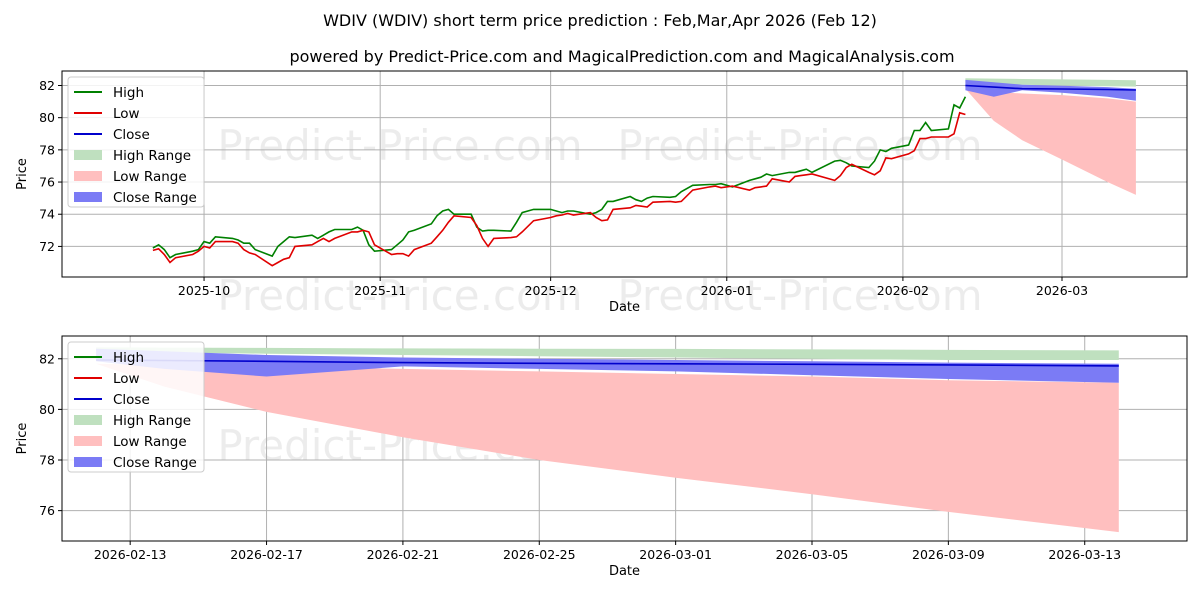  I want to click on x-tick-label: 2026-02-17, so click(266, 554).